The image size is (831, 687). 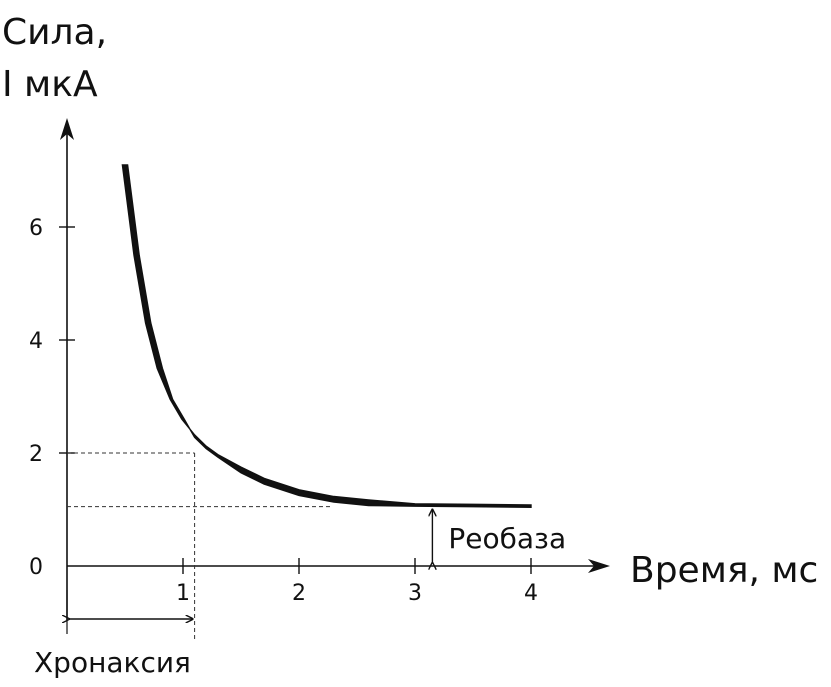 What do you see at coordinates (183, 593) in the screenshot?
I see `x-tick-label-0: 1` at bounding box center [183, 593].